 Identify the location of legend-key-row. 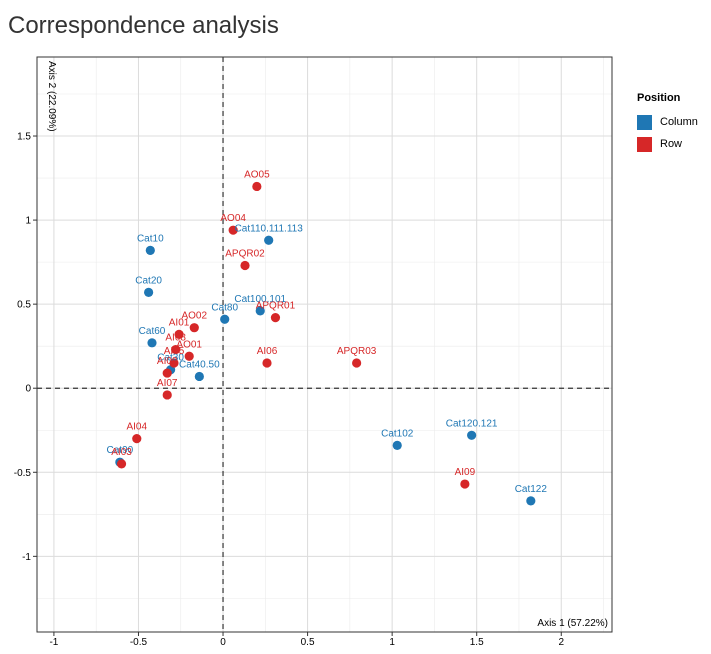
(644, 144).